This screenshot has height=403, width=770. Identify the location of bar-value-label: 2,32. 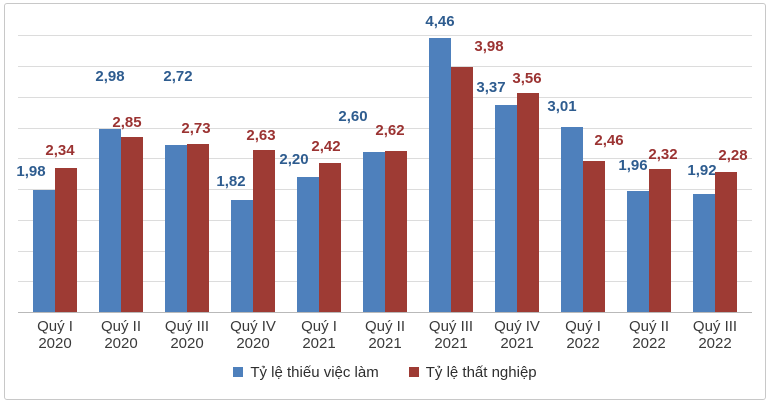
(663, 154).